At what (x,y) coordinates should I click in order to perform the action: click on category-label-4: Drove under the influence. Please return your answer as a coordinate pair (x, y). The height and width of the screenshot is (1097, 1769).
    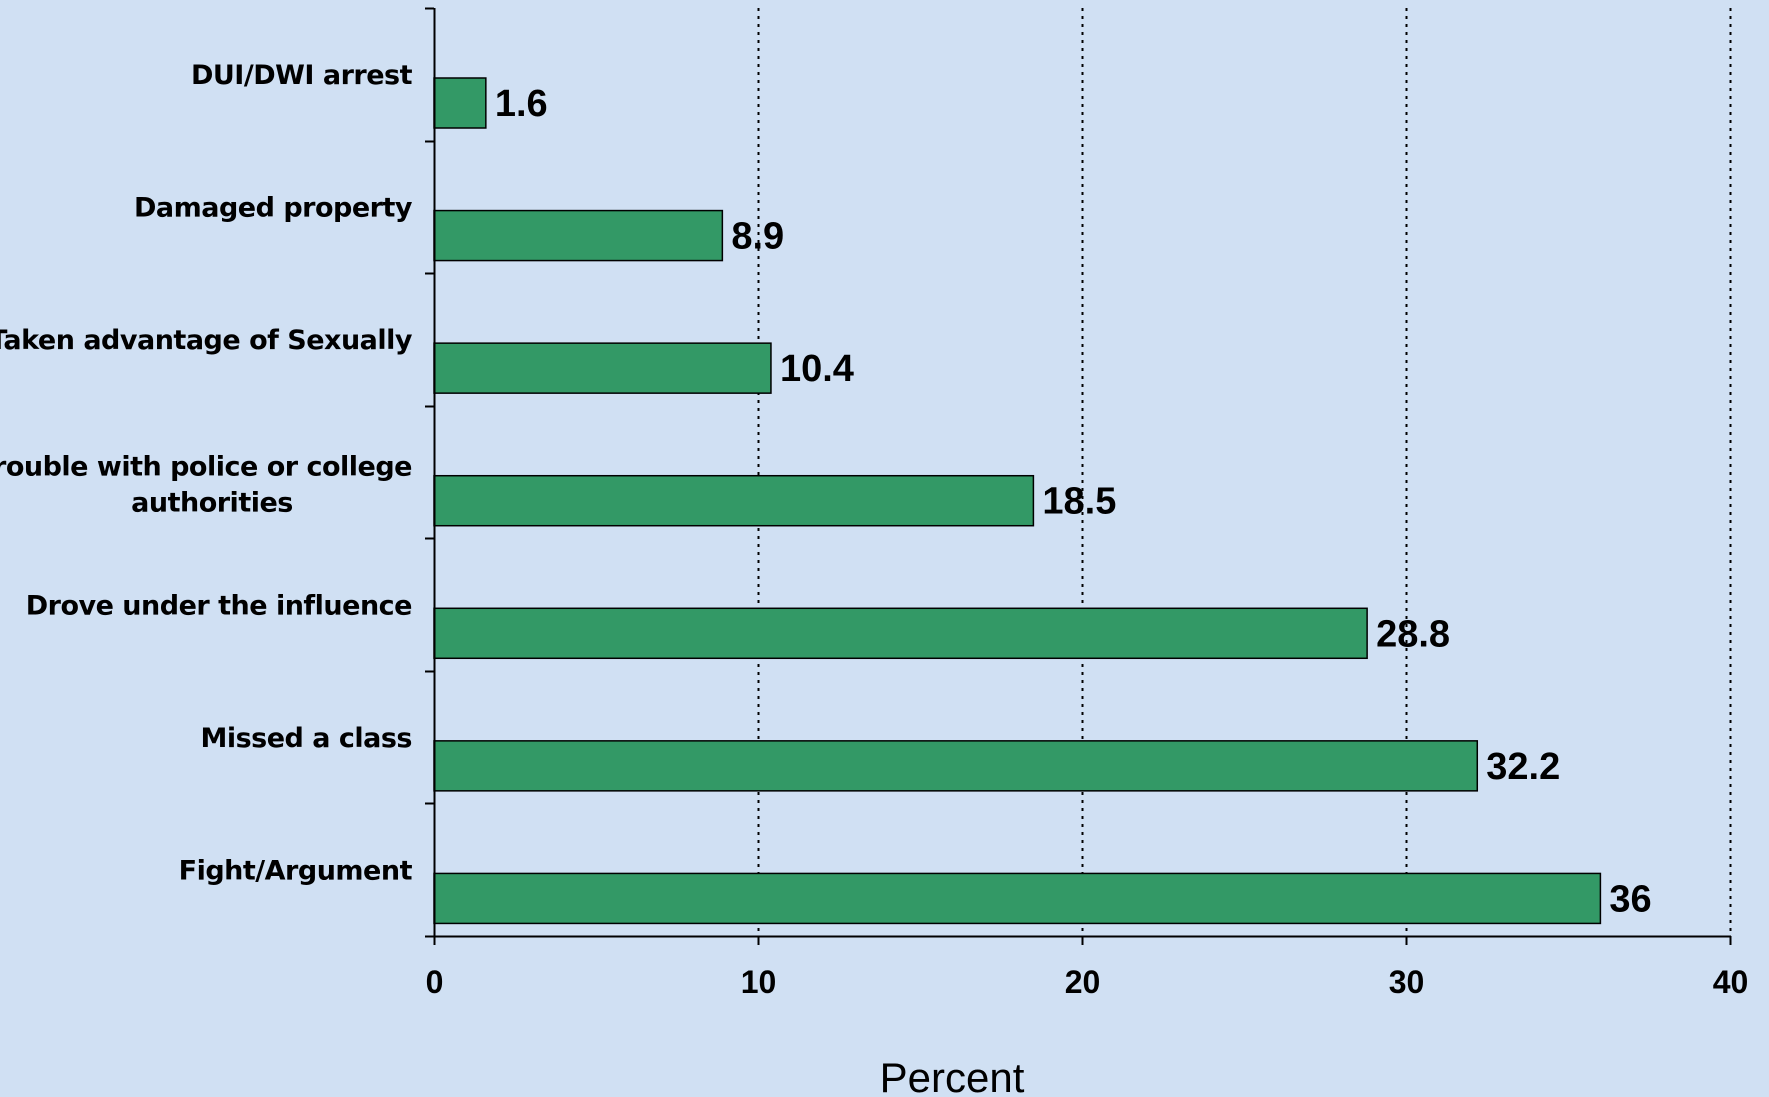
    Looking at the image, I should click on (219, 605).